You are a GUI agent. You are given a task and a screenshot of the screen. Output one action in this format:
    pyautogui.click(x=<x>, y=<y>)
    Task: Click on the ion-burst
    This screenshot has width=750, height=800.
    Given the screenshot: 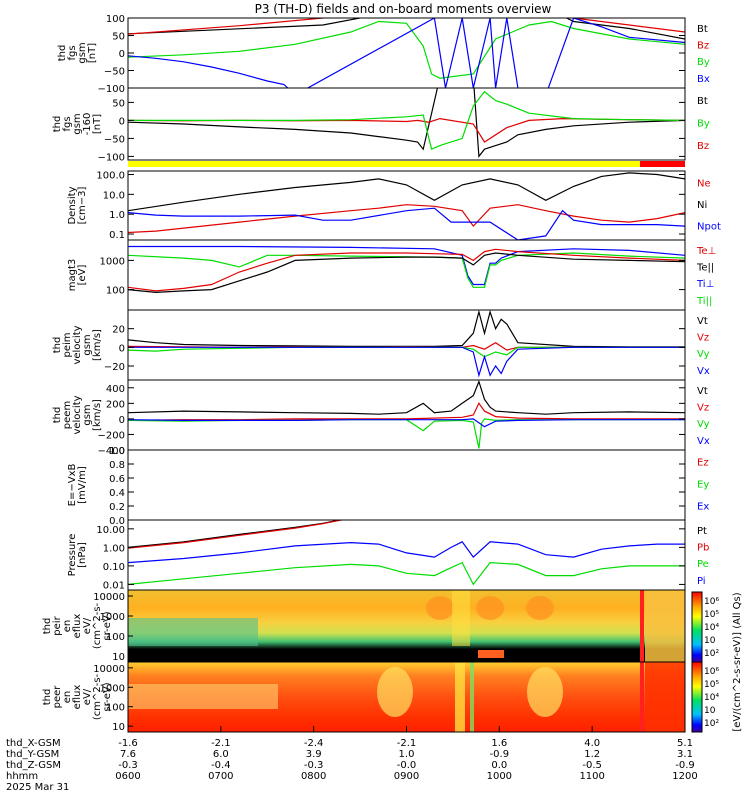 What is the action you would take?
    pyautogui.click(x=491, y=654)
    